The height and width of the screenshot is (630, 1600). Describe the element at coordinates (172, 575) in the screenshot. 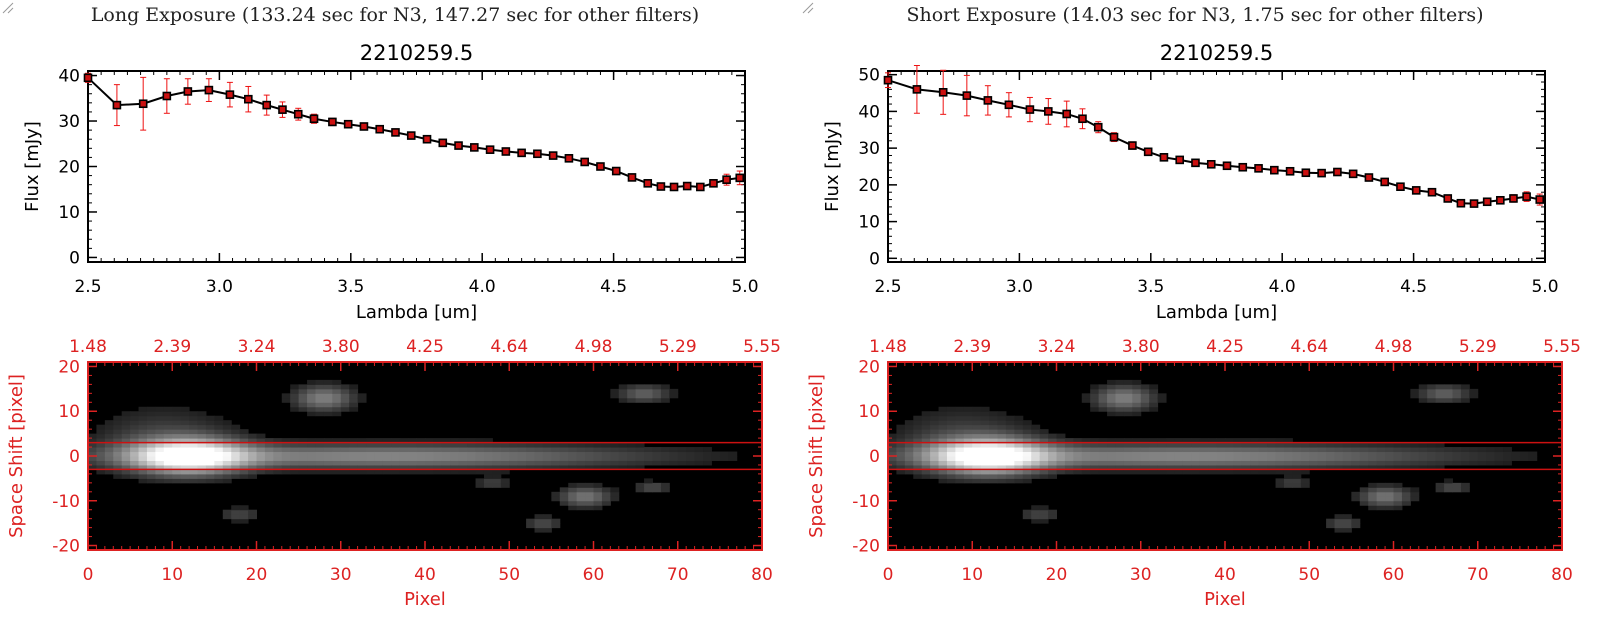

I see `heatmap-x-tick-label: 10` at that location.